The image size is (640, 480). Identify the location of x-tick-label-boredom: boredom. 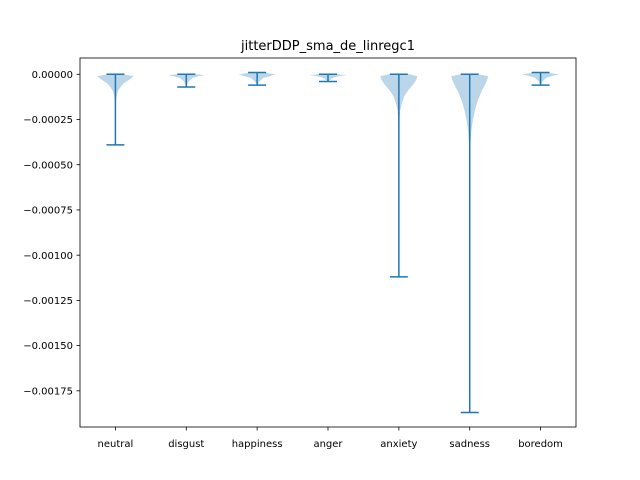
(540, 444).